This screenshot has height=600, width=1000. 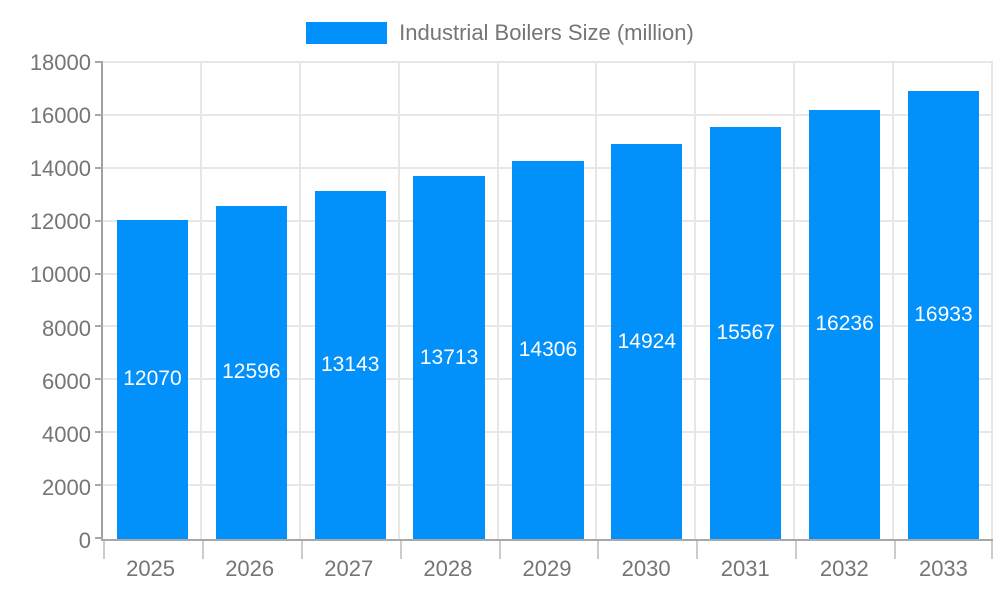 What do you see at coordinates (943, 568) in the screenshot?
I see `x-axis-tick-label: 2033` at bounding box center [943, 568].